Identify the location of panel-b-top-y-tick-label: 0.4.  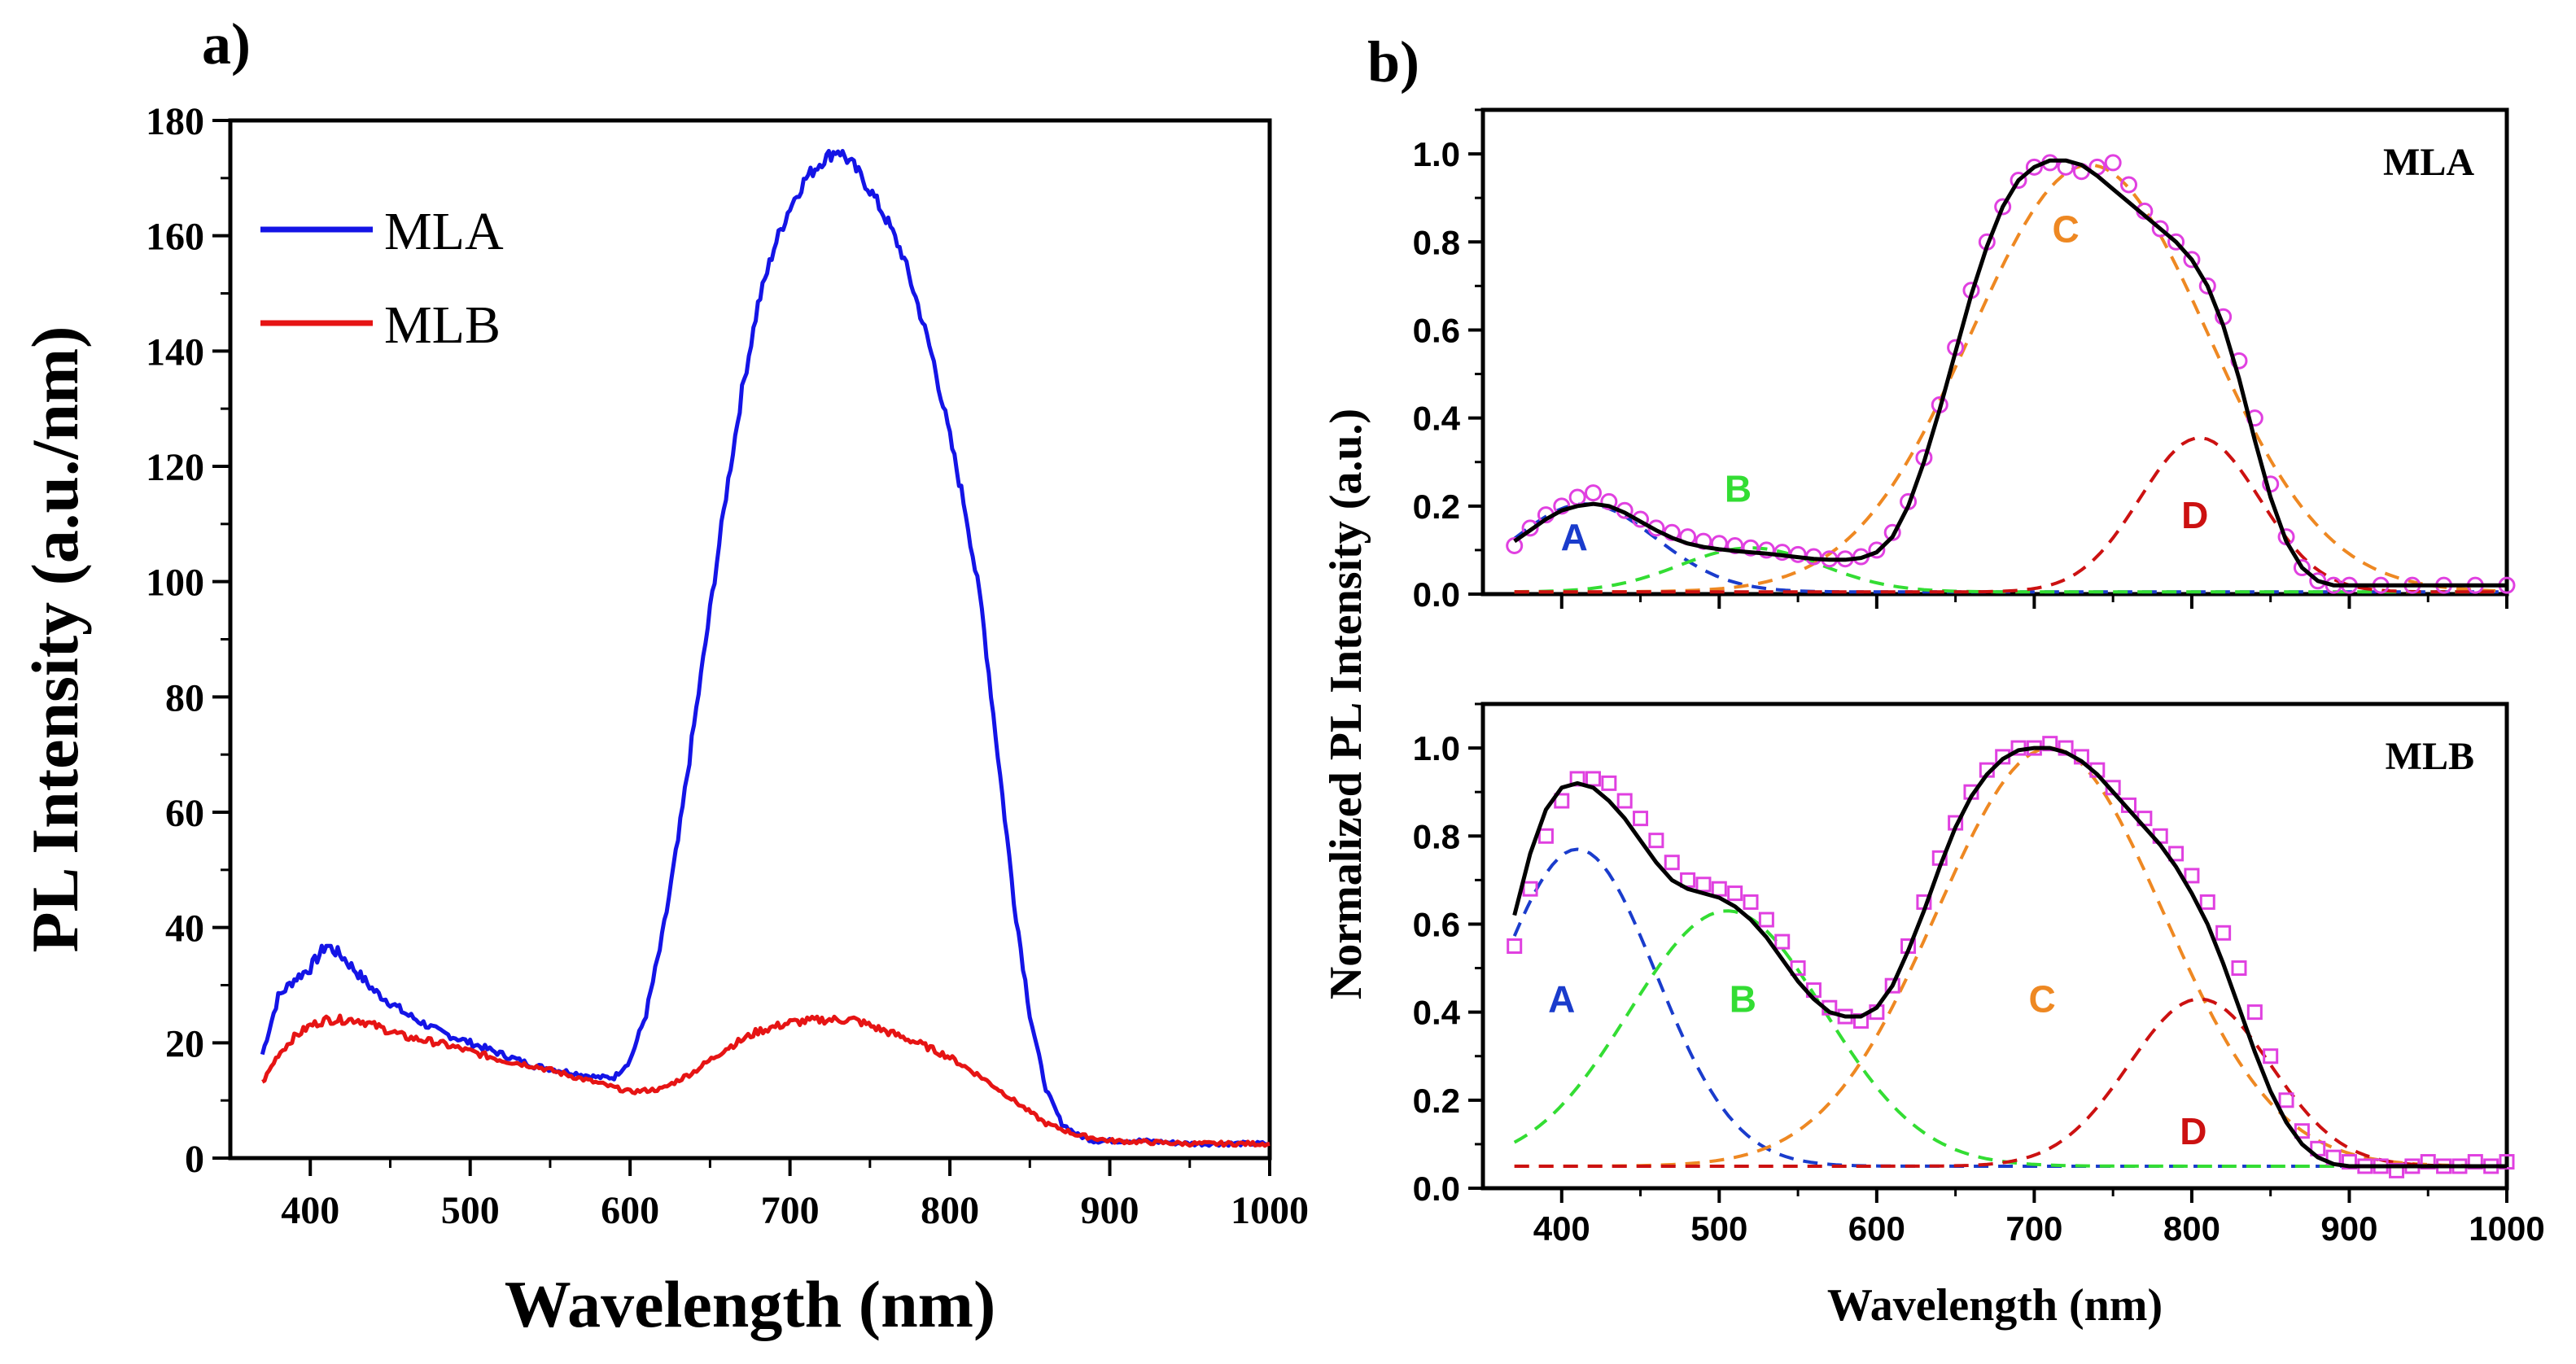
(1437, 419).